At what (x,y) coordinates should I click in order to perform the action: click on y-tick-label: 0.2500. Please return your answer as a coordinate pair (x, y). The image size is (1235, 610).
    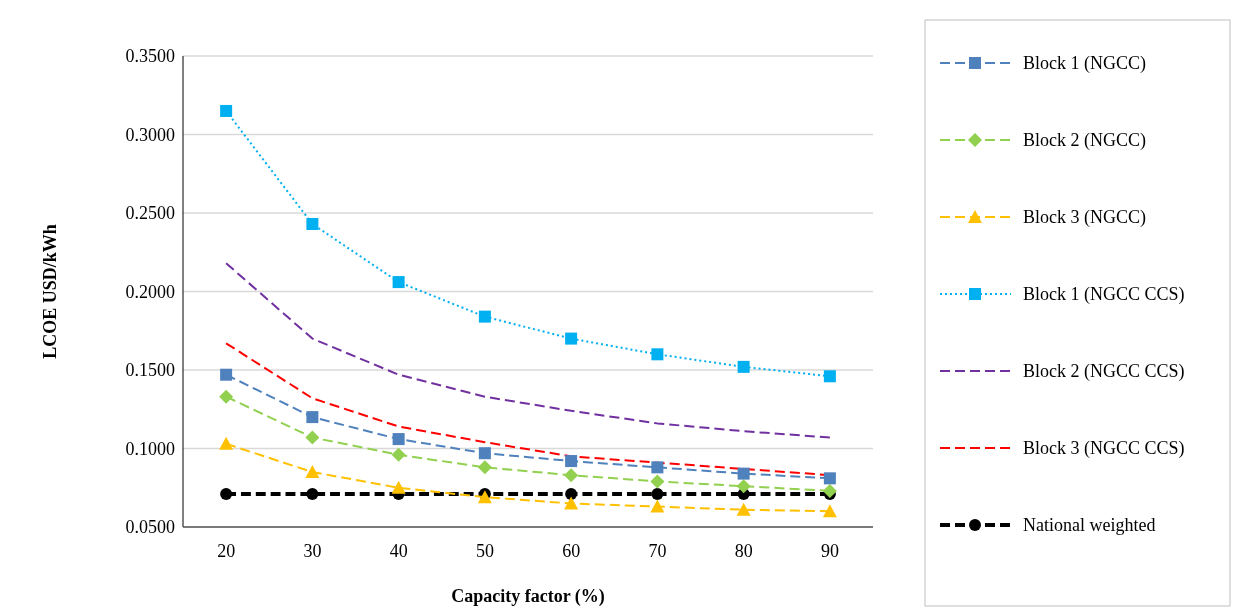
    Looking at the image, I should click on (150, 213).